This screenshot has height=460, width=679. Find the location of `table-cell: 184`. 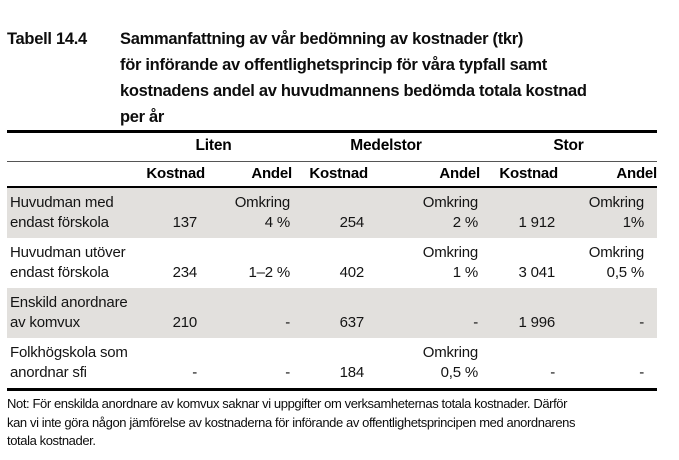

table-cell: 184 is located at coordinates (330, 364).